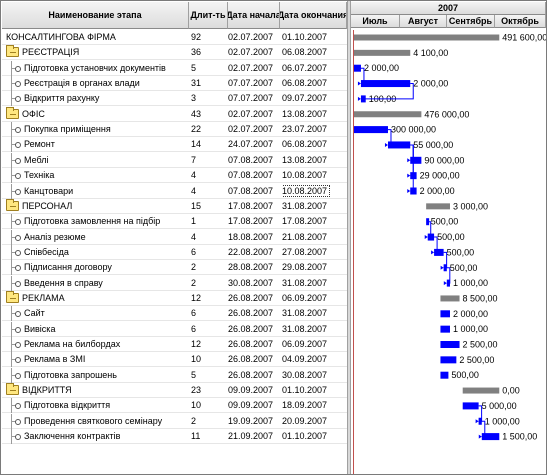  I want to click on table-row: РЕЄСТРАЦІЯ 36 02.07.2007 06.08.2007, so click(174, 53).